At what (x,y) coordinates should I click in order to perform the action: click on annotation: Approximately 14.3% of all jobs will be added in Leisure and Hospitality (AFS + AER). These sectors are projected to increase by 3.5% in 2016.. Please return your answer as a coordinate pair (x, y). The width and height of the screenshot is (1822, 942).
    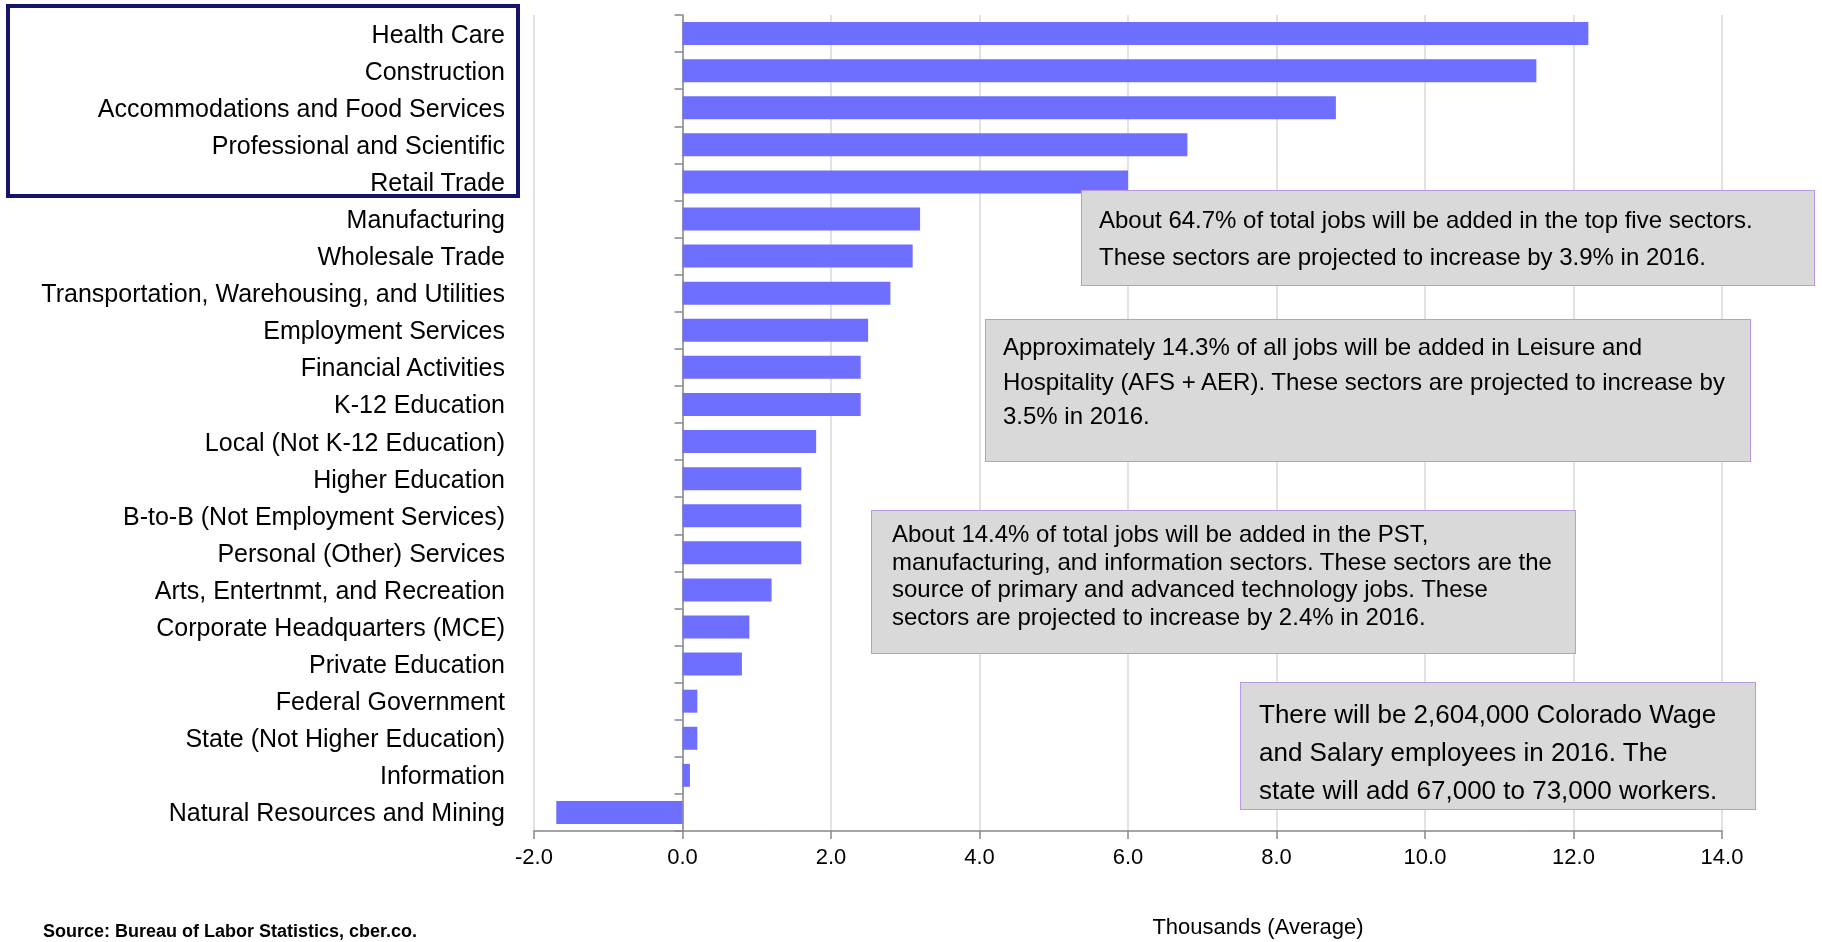
    Looking at the image, I should click on (1364, 381).